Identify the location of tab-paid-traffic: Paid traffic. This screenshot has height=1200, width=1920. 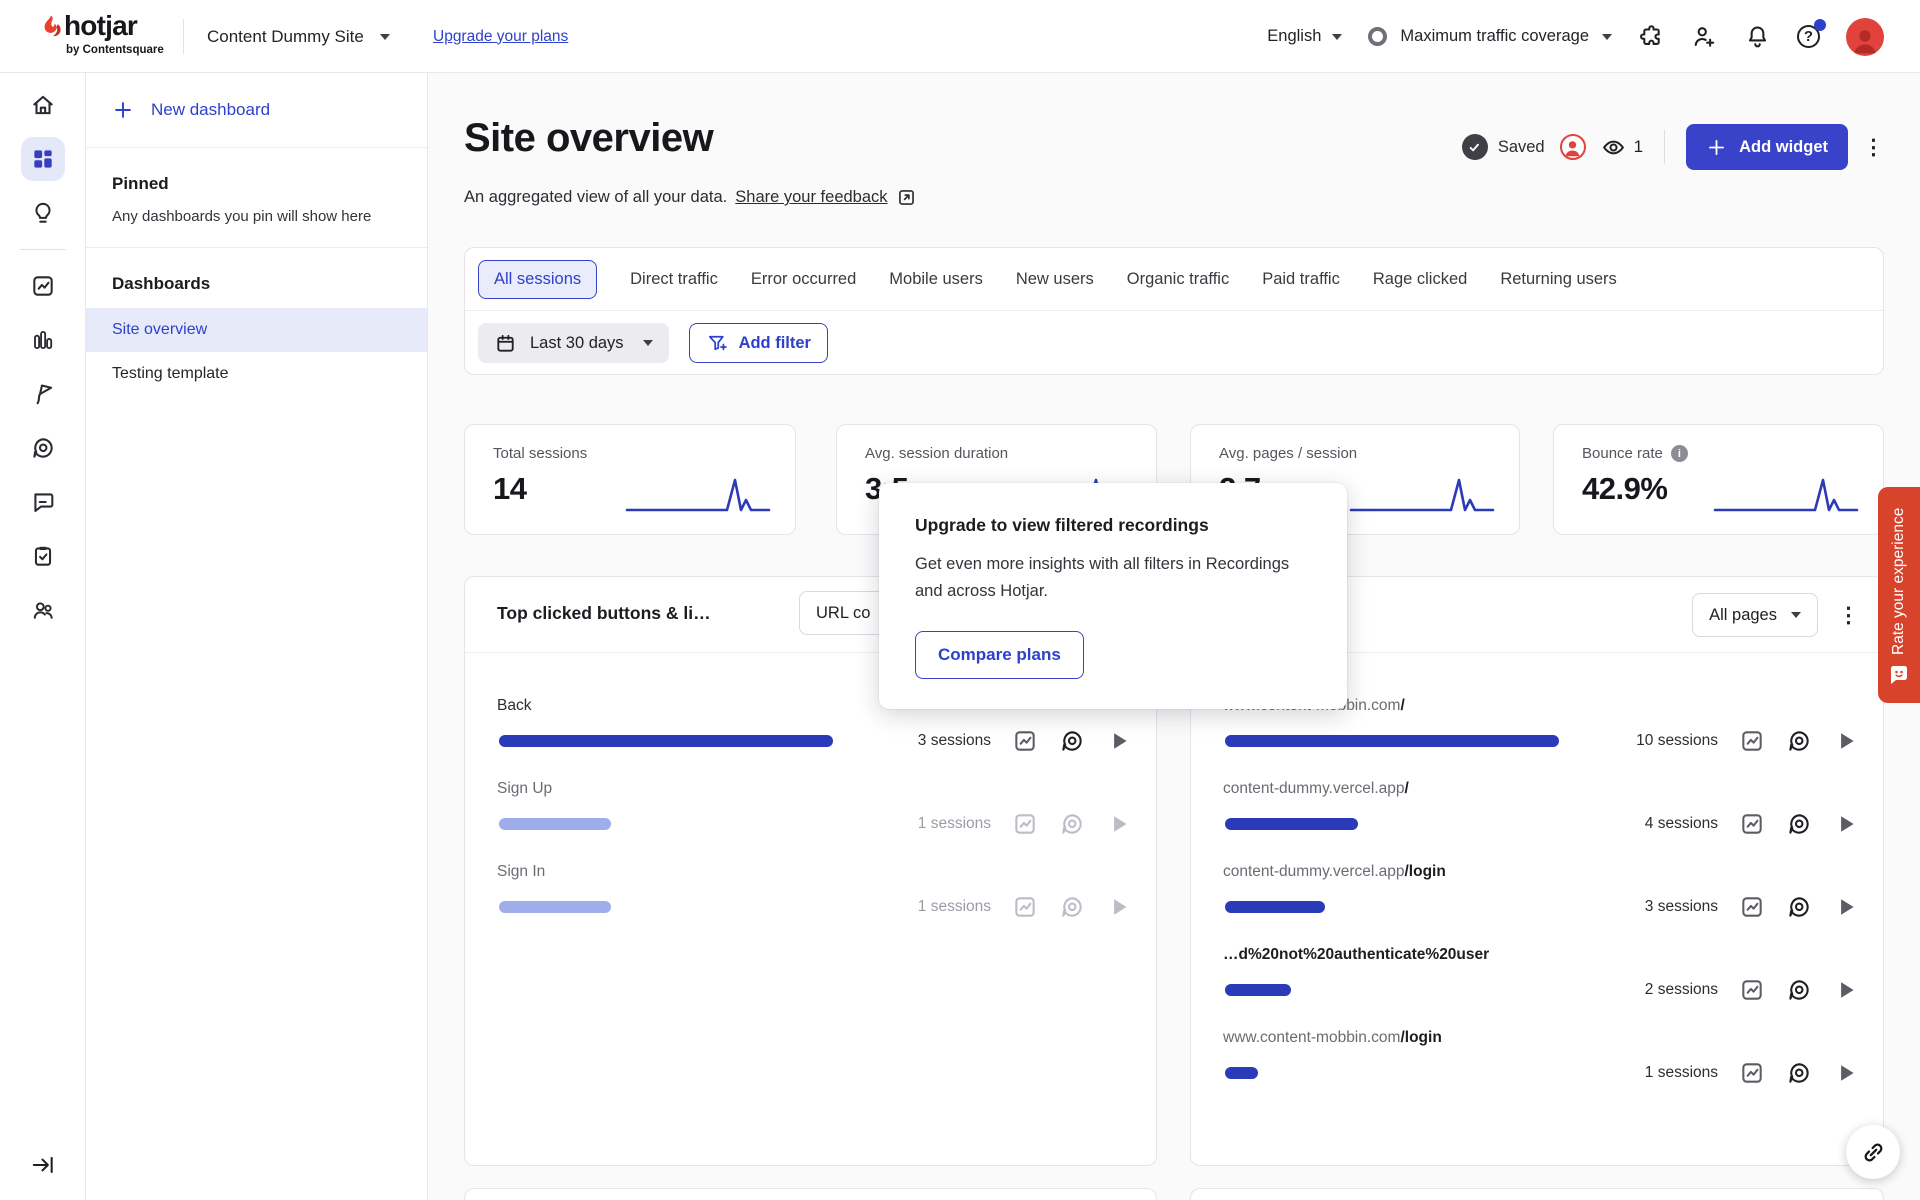
(1301, 278).